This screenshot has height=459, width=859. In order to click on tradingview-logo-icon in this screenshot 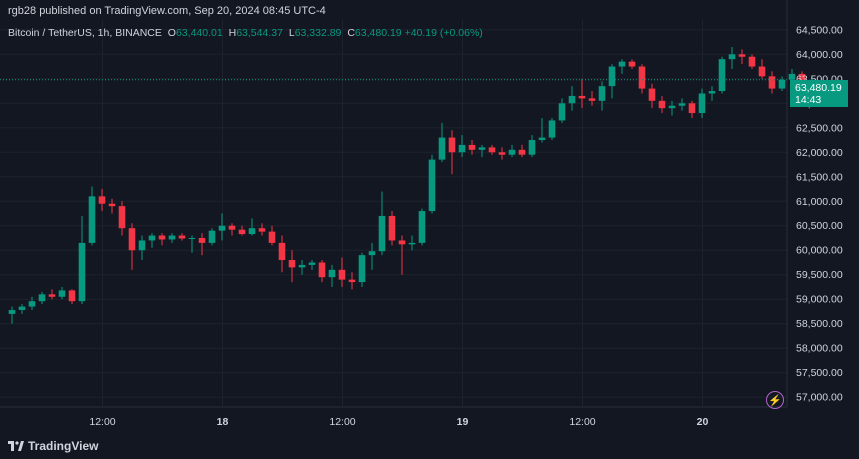, I will do `click(16, 446)`.